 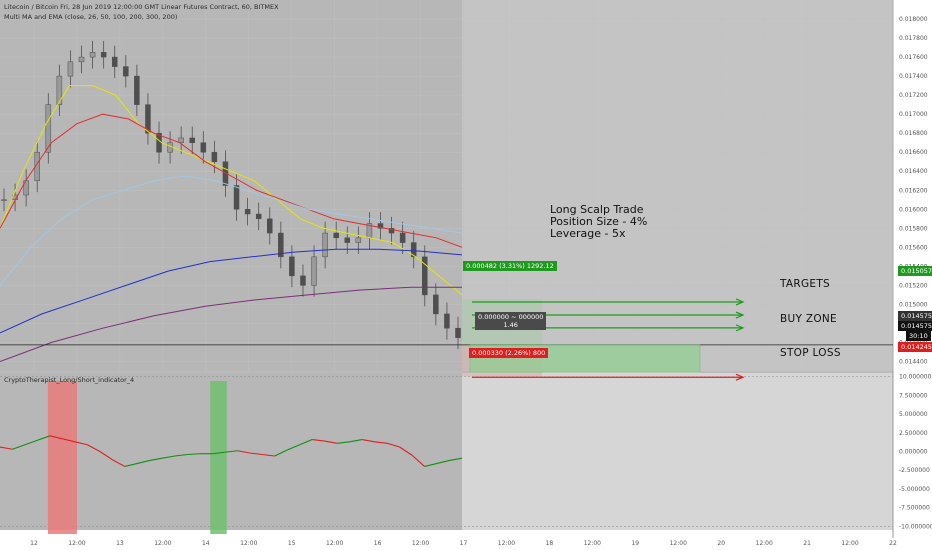 What do you see at coordinates (915, 326) in the screenshot?
I see `current-price-tag-2: 0.014575` at bounding box center [915, 326].